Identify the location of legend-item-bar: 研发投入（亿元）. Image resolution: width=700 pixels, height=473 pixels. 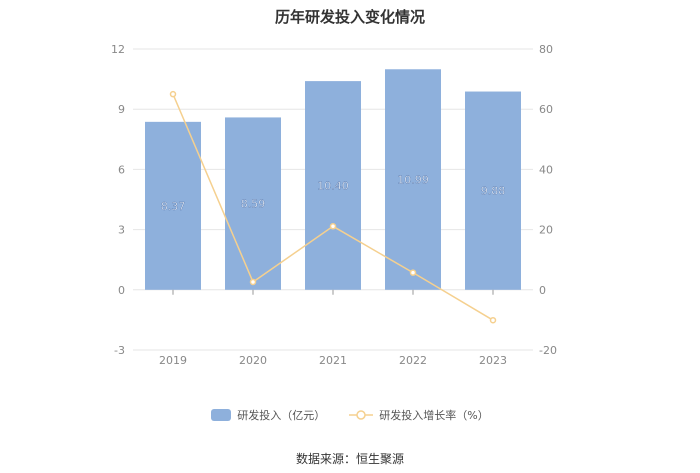
(268, 415).